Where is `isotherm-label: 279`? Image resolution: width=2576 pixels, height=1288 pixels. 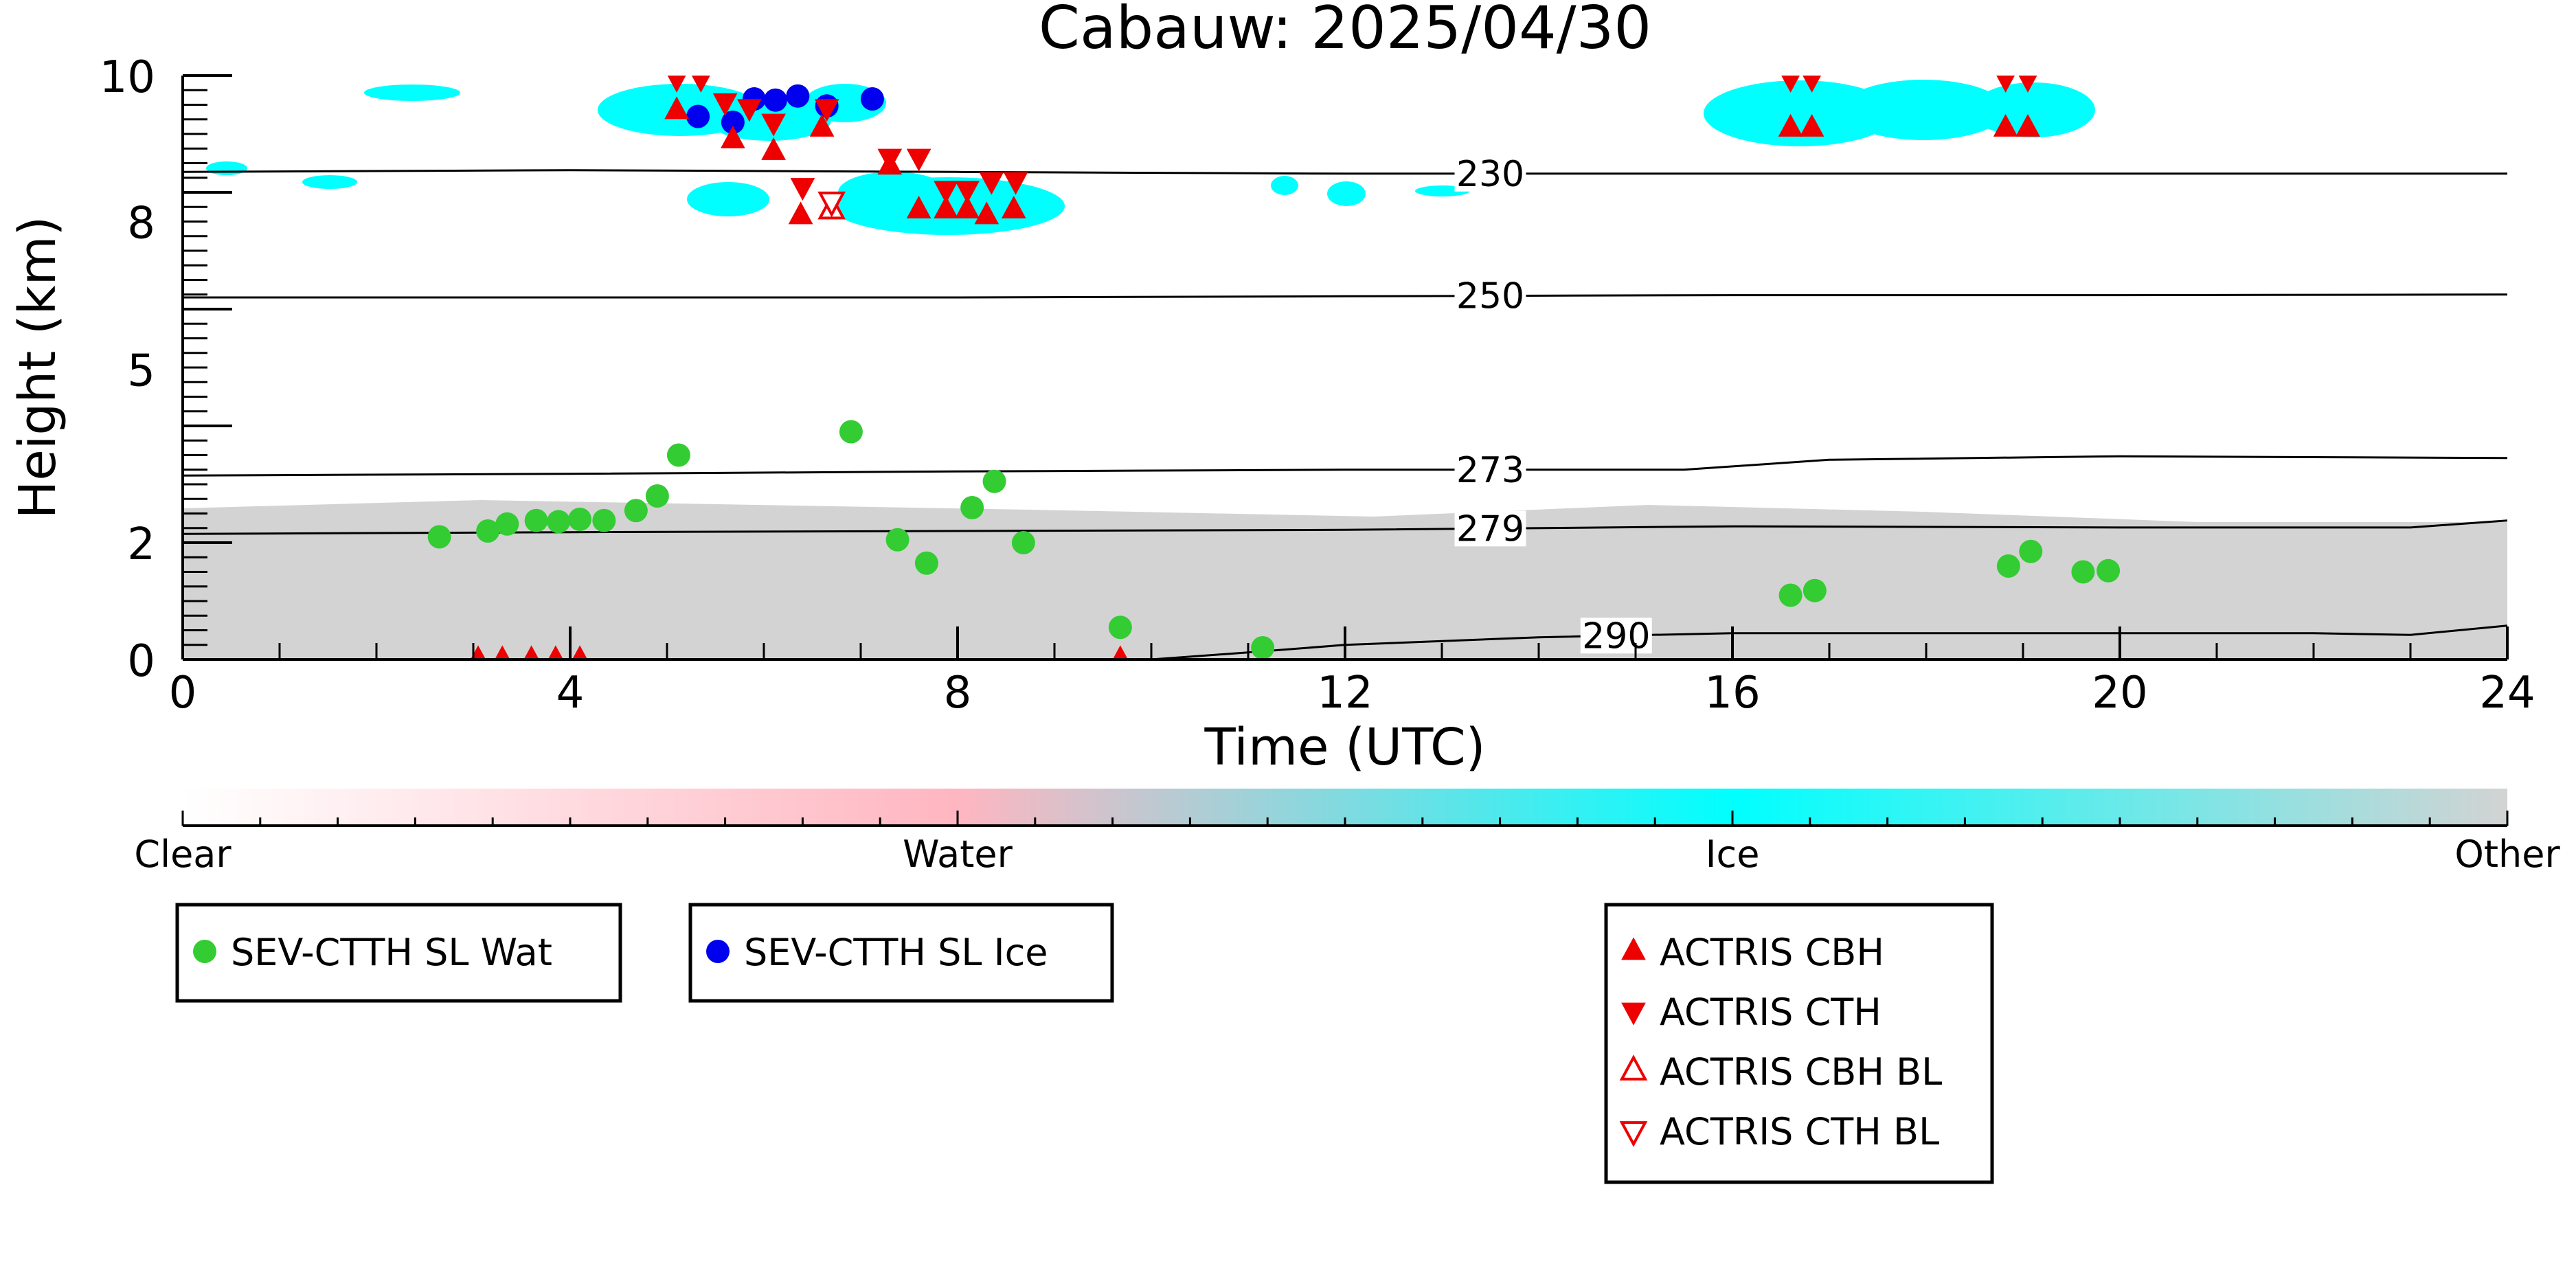 isotherm-label: 279 is located at coordinates (1490, 529).